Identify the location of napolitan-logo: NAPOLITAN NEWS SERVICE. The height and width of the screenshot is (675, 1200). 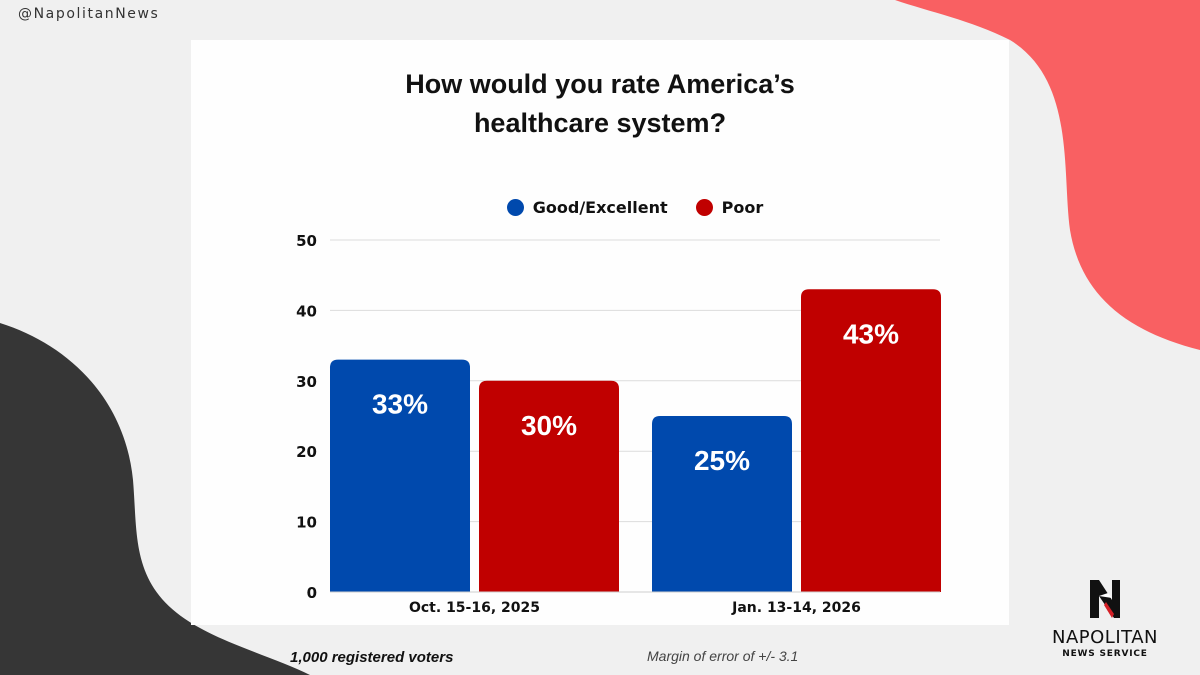
(1105, 618).